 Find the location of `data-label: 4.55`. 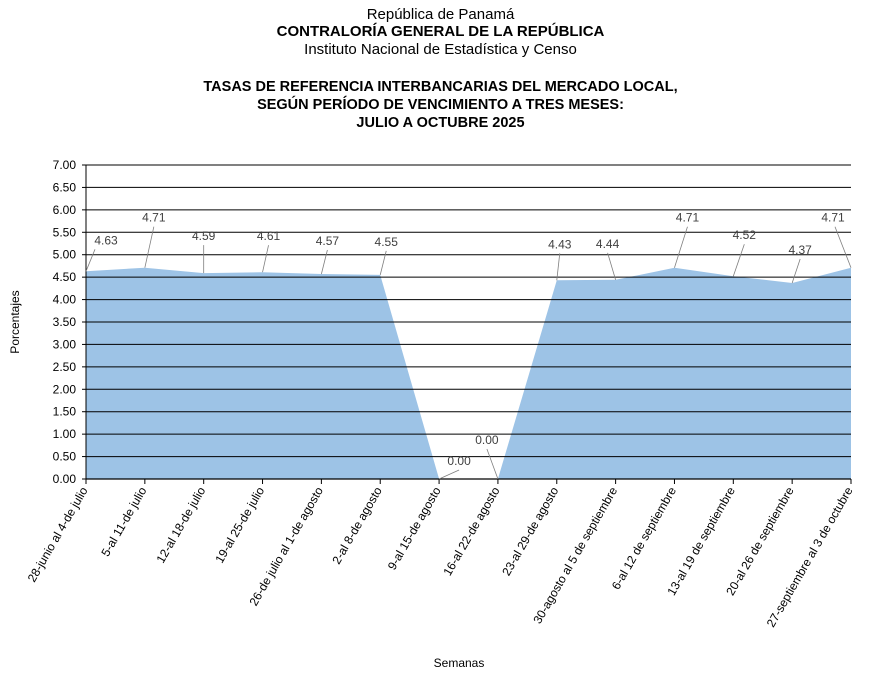

data-label: 4.55 is located at coordinates (387, 242).